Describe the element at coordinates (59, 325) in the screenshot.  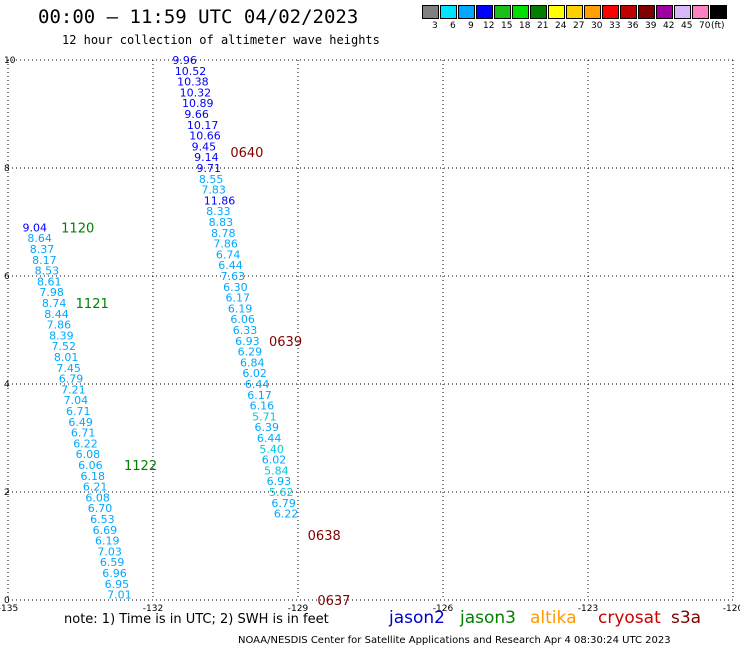
I see `wave-height-value: 7.86` at that location.